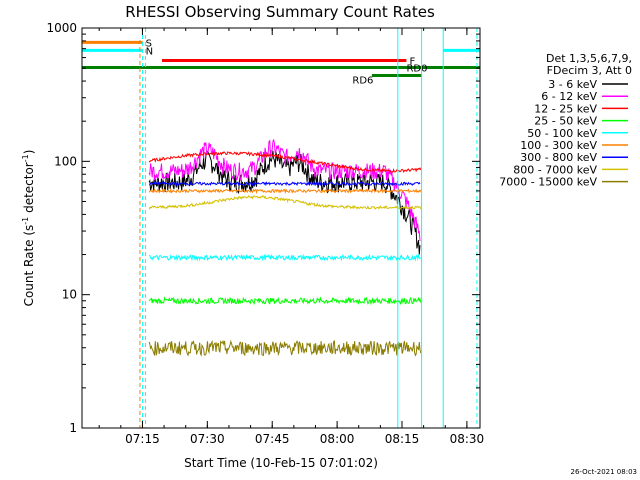  What do you see at coordinates (207, 439) in the screenshot?
I see `x-tick-label: 07:30` at bounding box center [207, 439].